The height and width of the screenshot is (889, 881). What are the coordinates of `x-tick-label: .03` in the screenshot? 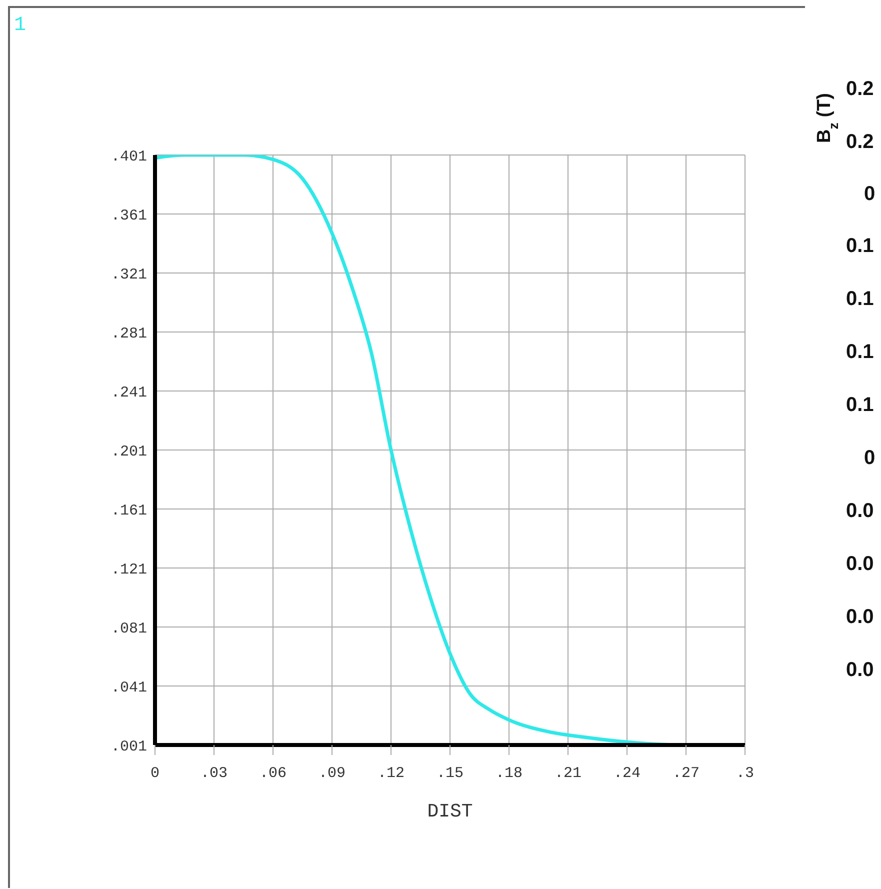 It's located at (214, 773).